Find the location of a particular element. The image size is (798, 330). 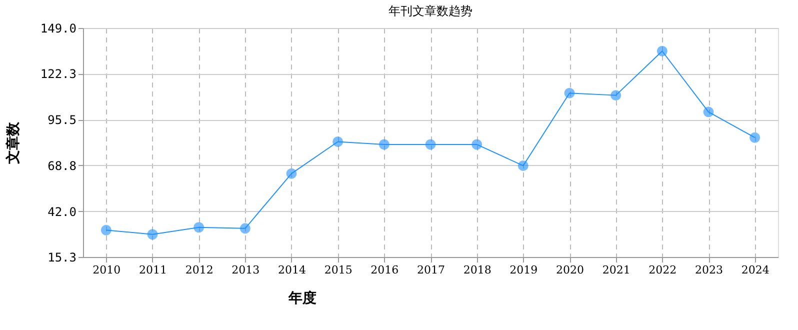

y-tick-label: 149.0 is located at coordinates (58, 29).